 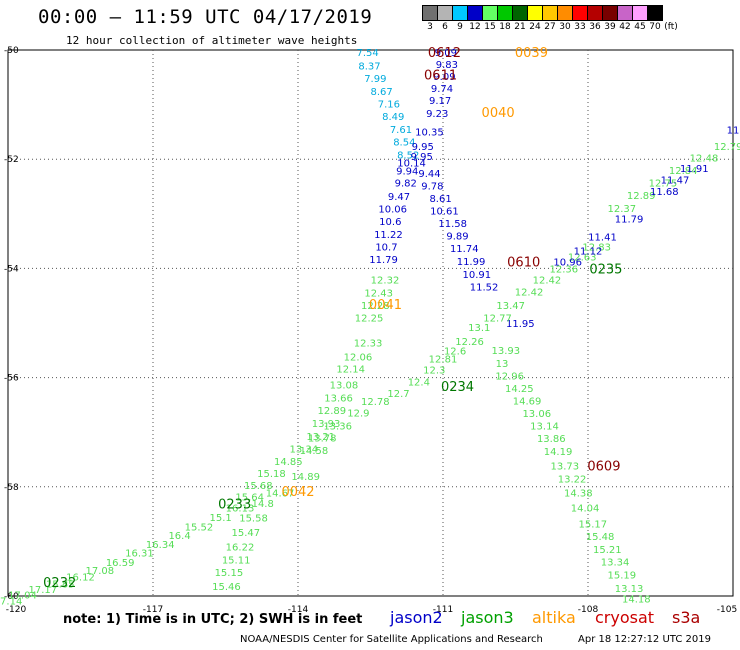 I want to click on swh-point-dark_blue: 10.61, so click(x=444, y=212).